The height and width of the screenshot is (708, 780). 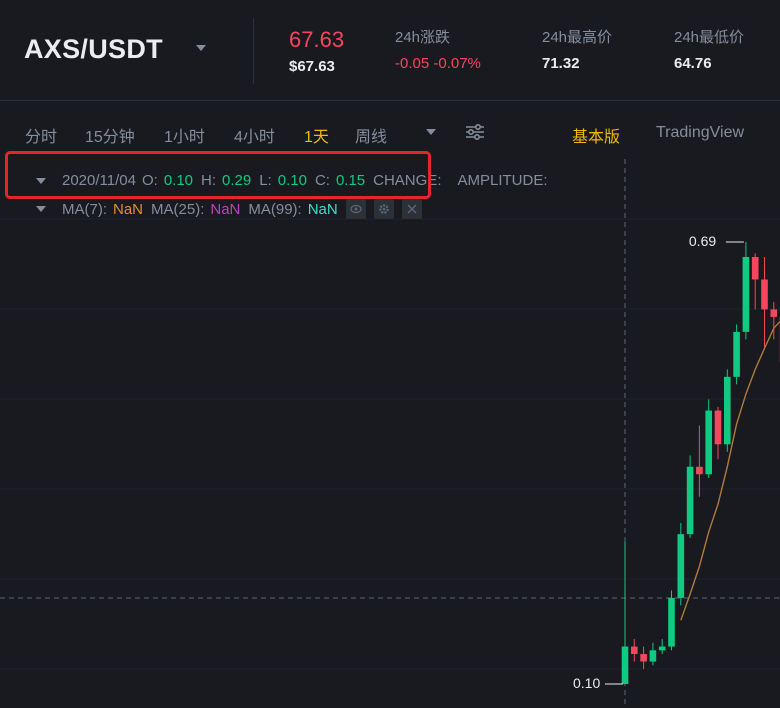 What do you see at coordinates (41, 137) in the screenshot?
I see `interval-time-sharing: 分时` at bounding box center [41, 137].